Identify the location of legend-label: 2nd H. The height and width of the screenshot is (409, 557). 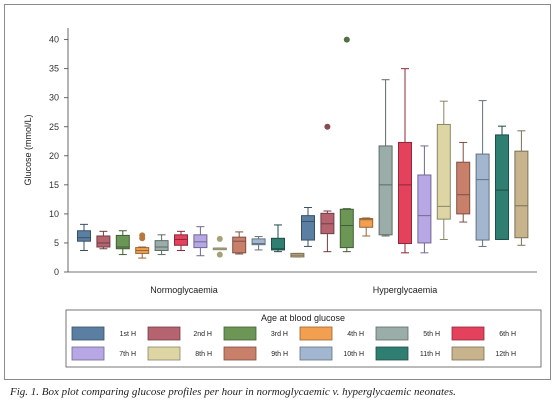
(202, 334).